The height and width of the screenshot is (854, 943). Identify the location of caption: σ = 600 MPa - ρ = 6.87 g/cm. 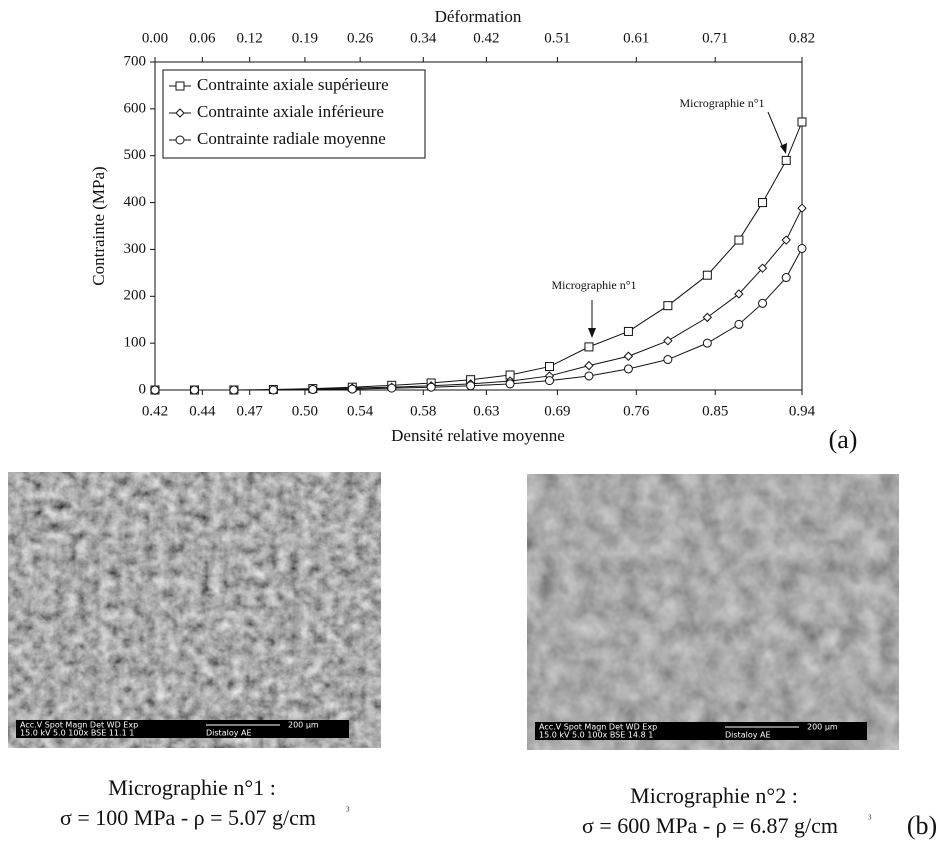
(710, 825).